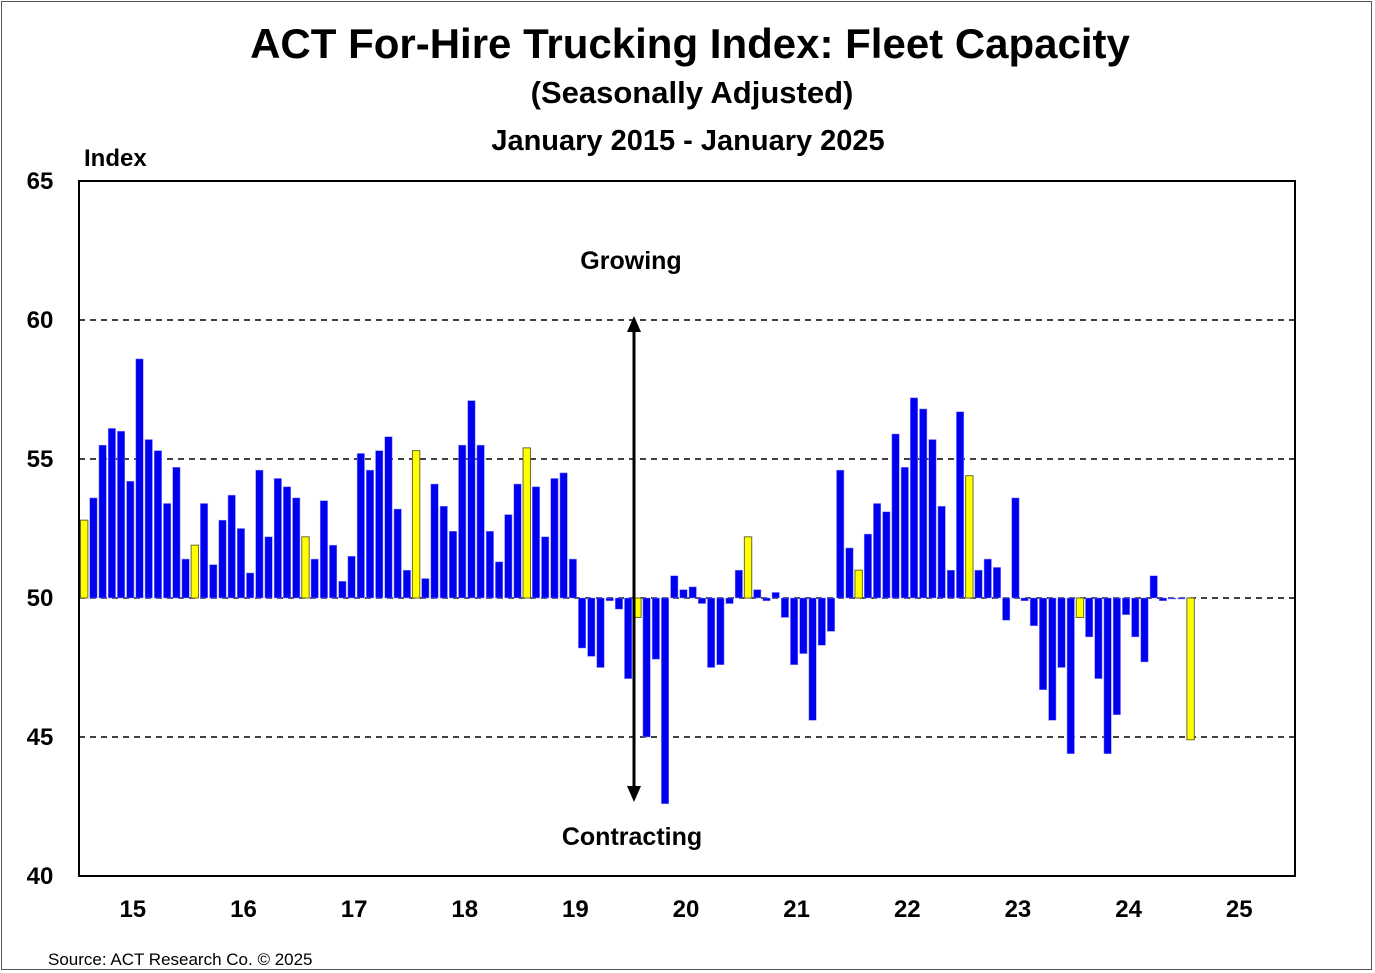 The image size is (1375, 973). What do you see at coordinates (907, 909) in the screenshot?
I see `x-tick-label: 22` at bounding box center [907, 909].